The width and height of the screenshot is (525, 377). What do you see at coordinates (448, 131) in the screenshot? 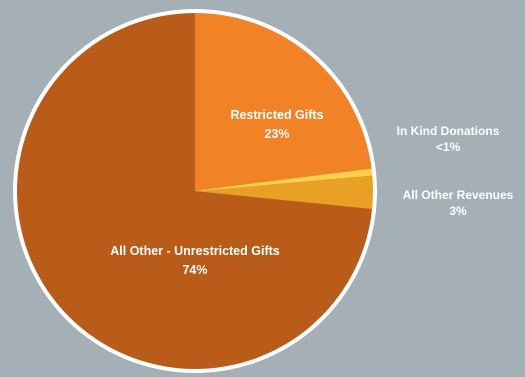
I see `label-in-kind-donations: In Kind Donations` at bounding box center [448, 131].